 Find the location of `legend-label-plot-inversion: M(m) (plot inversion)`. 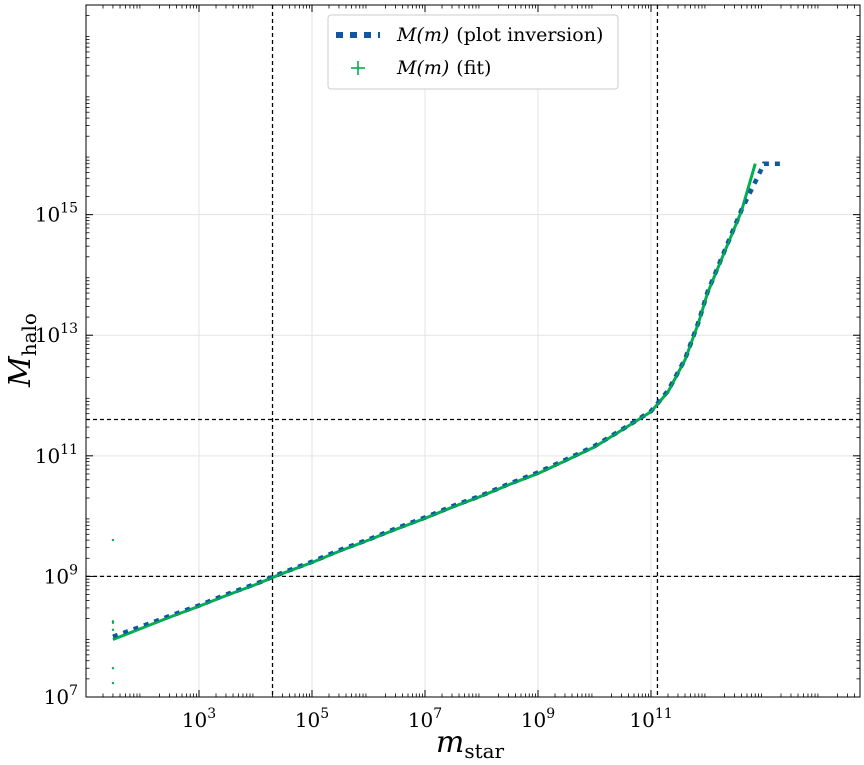

legend-label-plot-inversion: M(m) (plot inversion) is located at coordinates (499, 35).